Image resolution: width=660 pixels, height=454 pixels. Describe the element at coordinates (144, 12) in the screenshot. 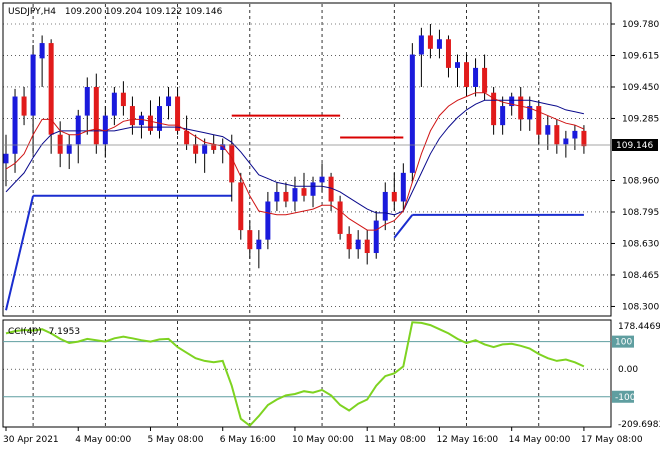

I see `ohlc-values: 109.200 109.204 109.122 109.146` at that location.